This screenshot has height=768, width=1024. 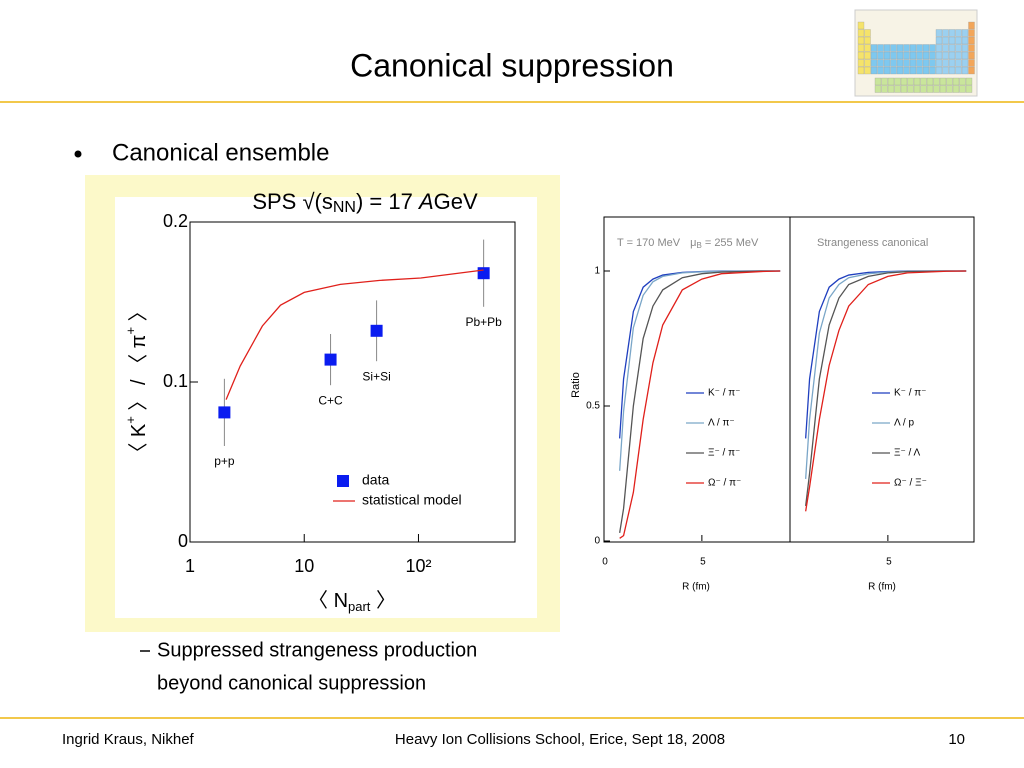 I want to click on legend-swatch, so click(x=343, y=481).